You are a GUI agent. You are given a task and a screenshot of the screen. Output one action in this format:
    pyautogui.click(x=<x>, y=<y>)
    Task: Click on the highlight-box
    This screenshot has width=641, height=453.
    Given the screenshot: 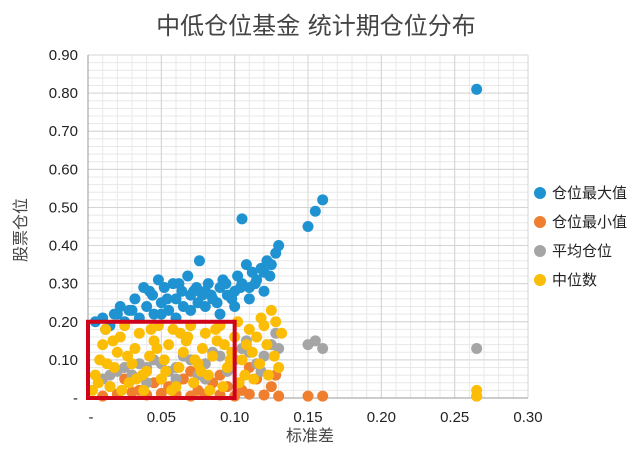 What is the action you would take?
    pyautogui.click(x=161, y=359)
    